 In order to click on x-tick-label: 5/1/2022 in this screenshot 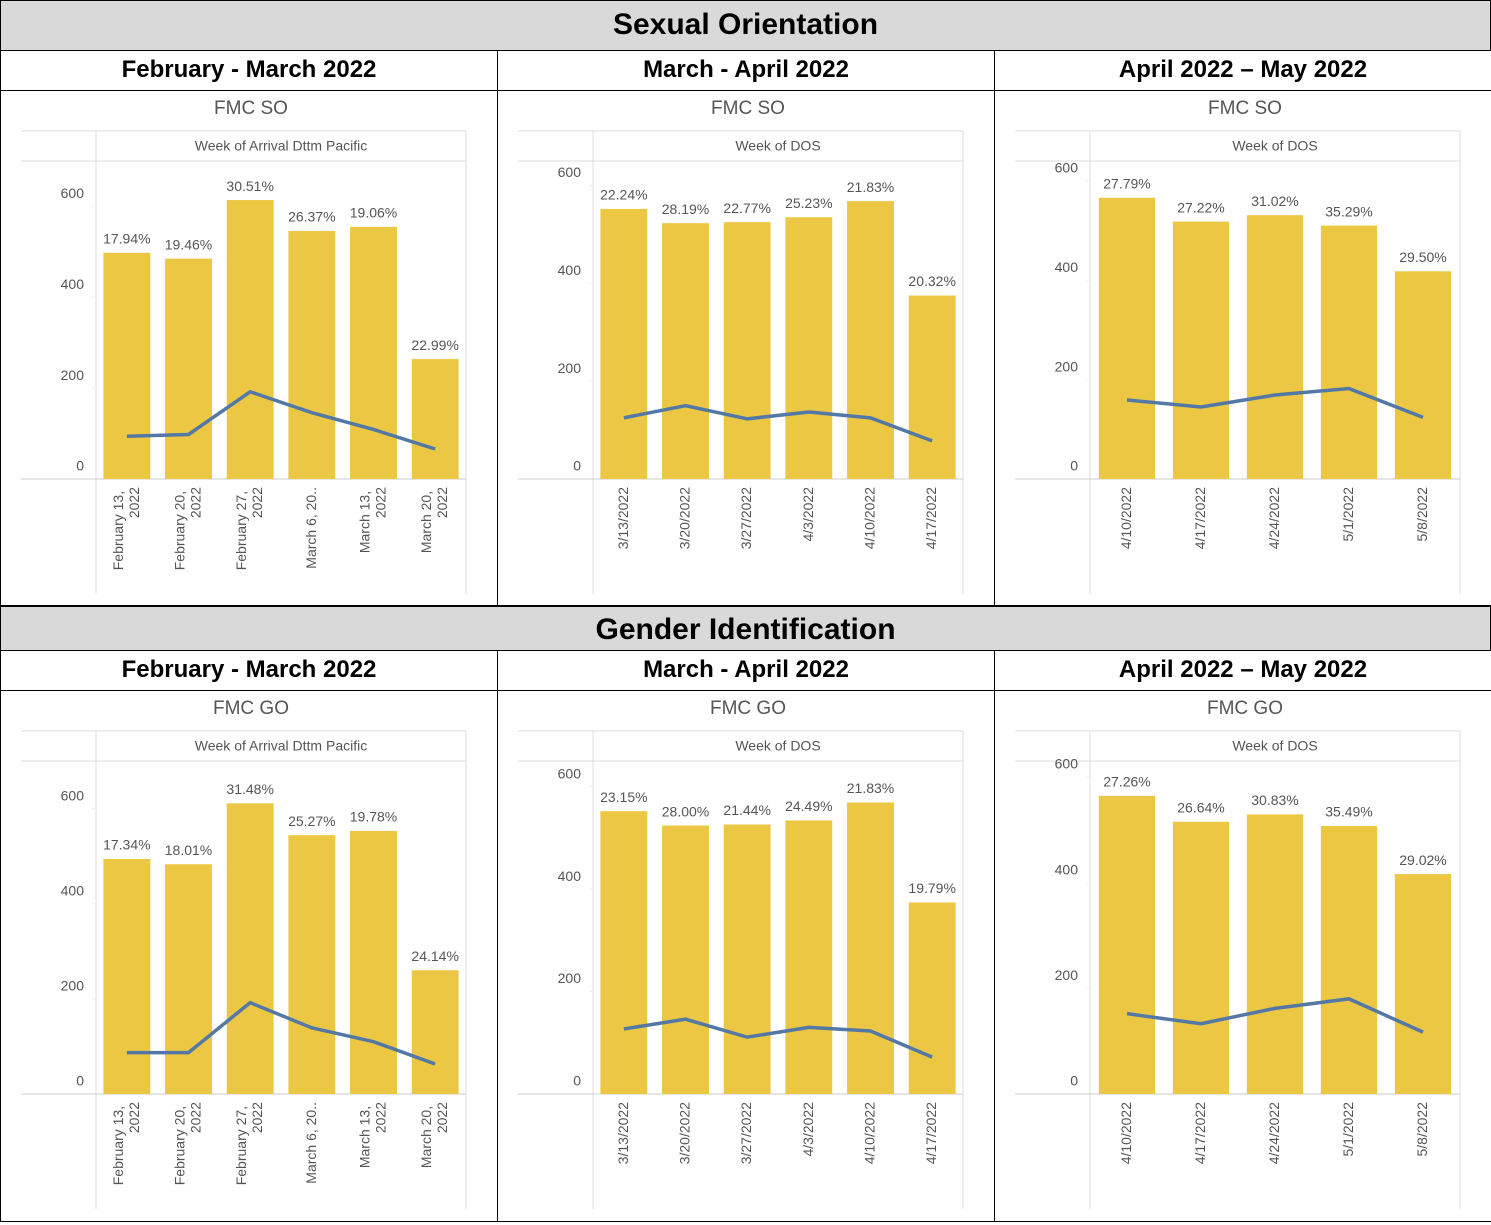, I will do `click(1348, 1129)`.